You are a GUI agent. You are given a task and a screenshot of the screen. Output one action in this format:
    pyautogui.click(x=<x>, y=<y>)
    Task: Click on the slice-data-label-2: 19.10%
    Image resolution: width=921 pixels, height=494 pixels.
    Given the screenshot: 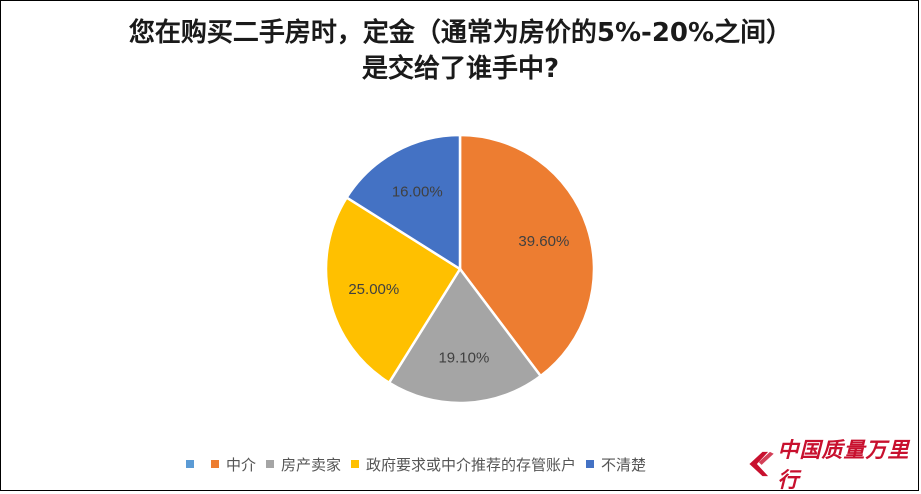 What is the action you would take?
    pyautogui.click(x=463, y=357)
    